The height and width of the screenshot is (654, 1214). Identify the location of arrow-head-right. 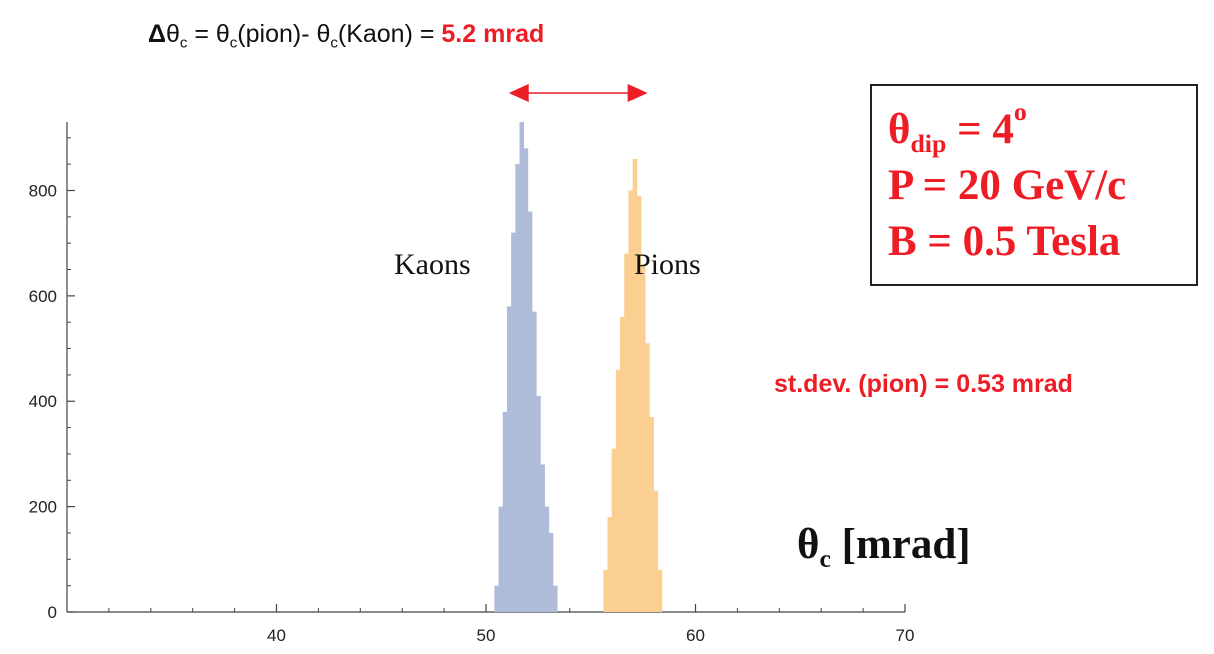
(637, 93).